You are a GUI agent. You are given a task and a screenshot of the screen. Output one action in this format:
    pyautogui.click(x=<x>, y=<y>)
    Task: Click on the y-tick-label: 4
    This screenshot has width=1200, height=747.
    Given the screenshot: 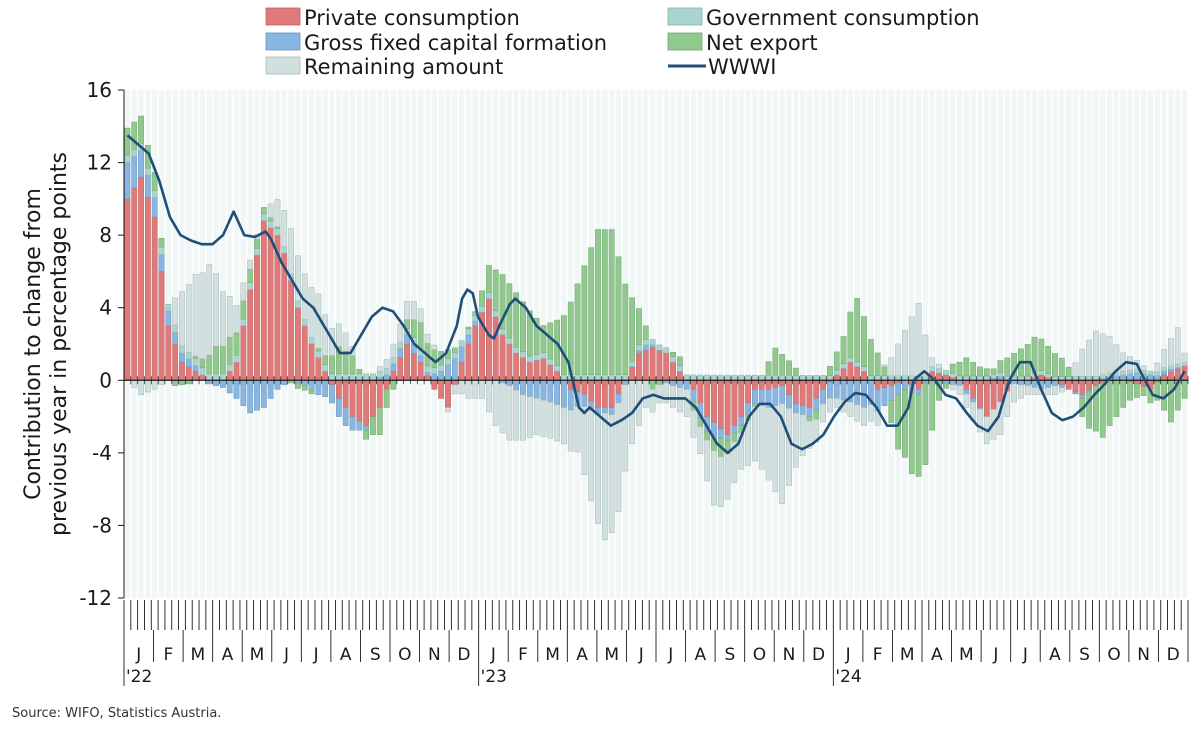 What is the action you would take?
    pyautogui.click(x=105, y=308)
    